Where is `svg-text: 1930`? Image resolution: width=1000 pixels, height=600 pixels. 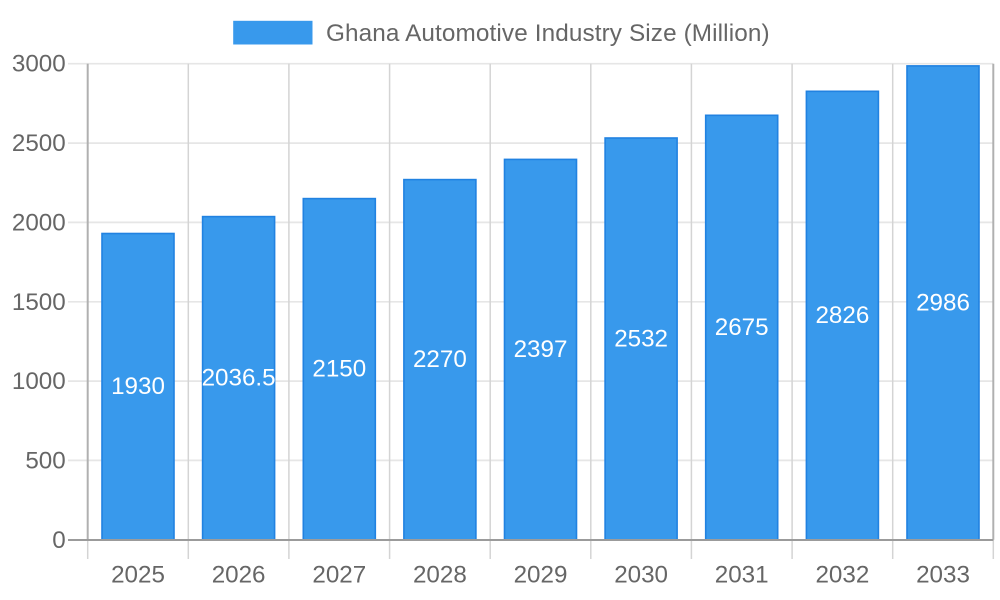 svg-text: 1930 is located at coordinates (138, 386).